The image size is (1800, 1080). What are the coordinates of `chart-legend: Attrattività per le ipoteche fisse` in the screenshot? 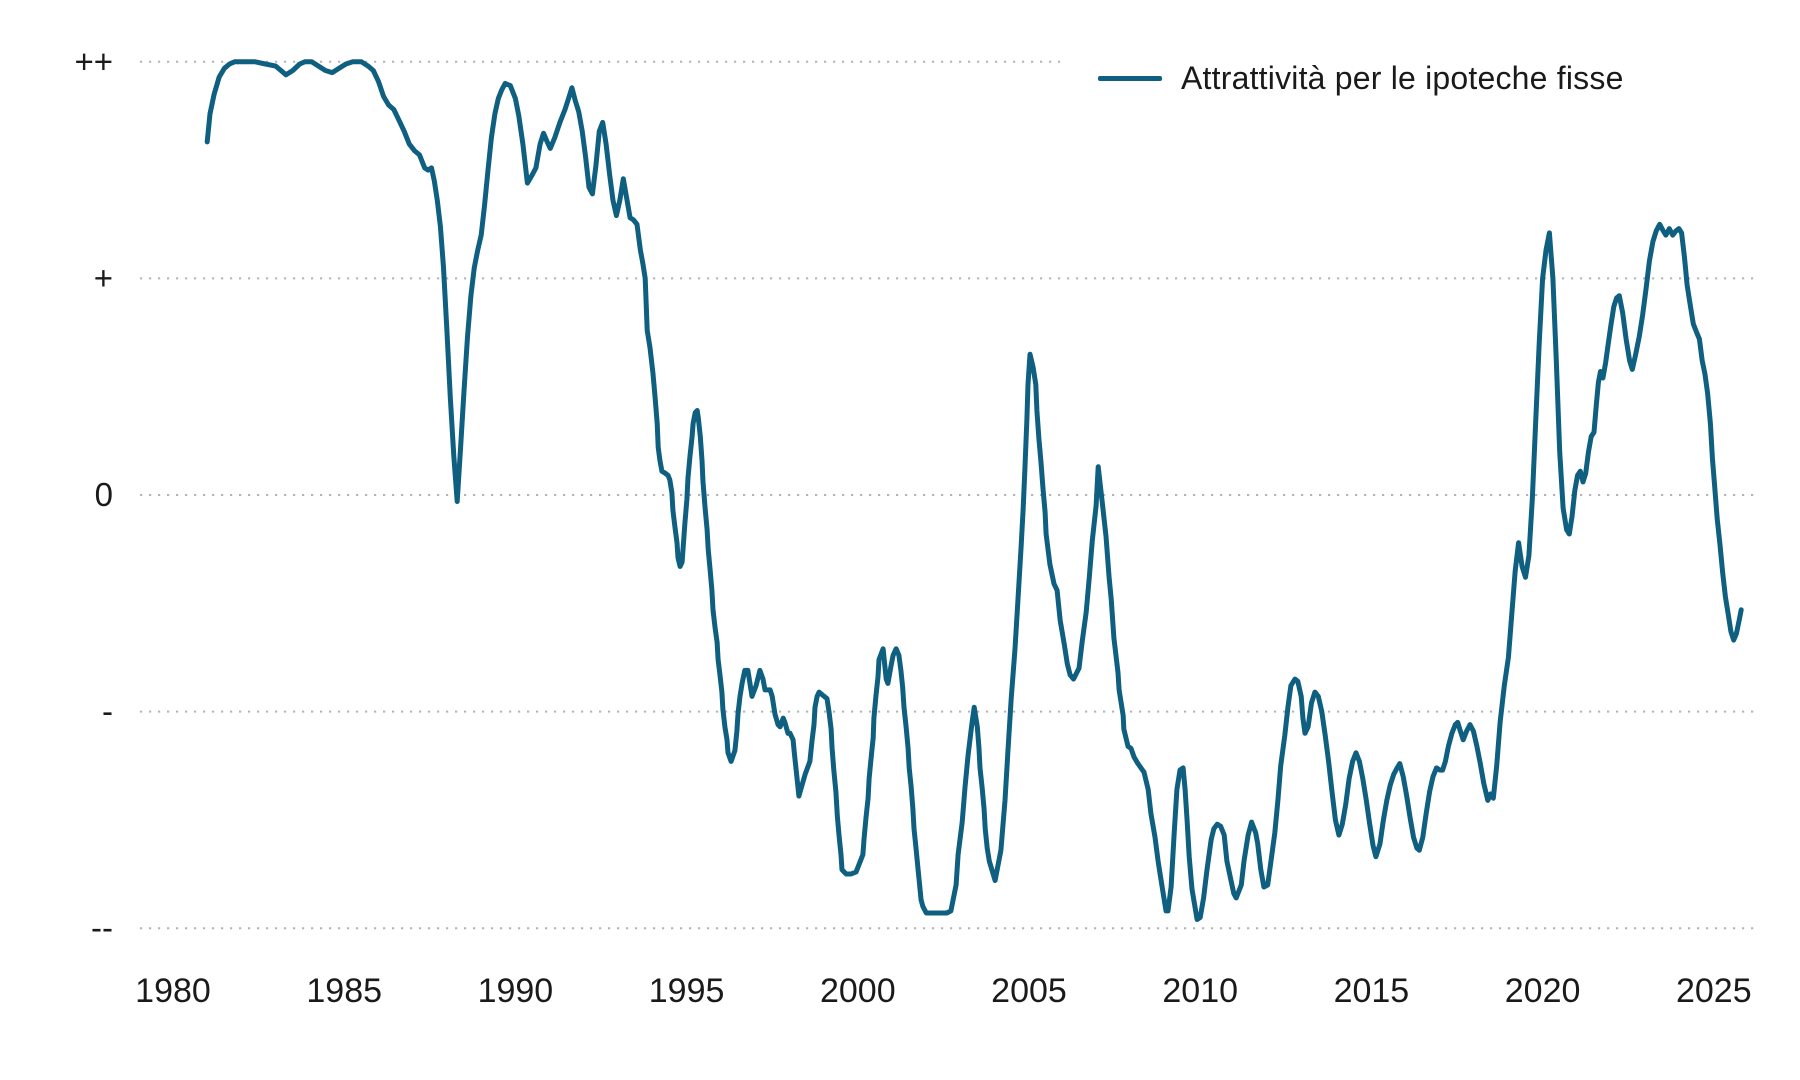 It's located at (1361, 78).